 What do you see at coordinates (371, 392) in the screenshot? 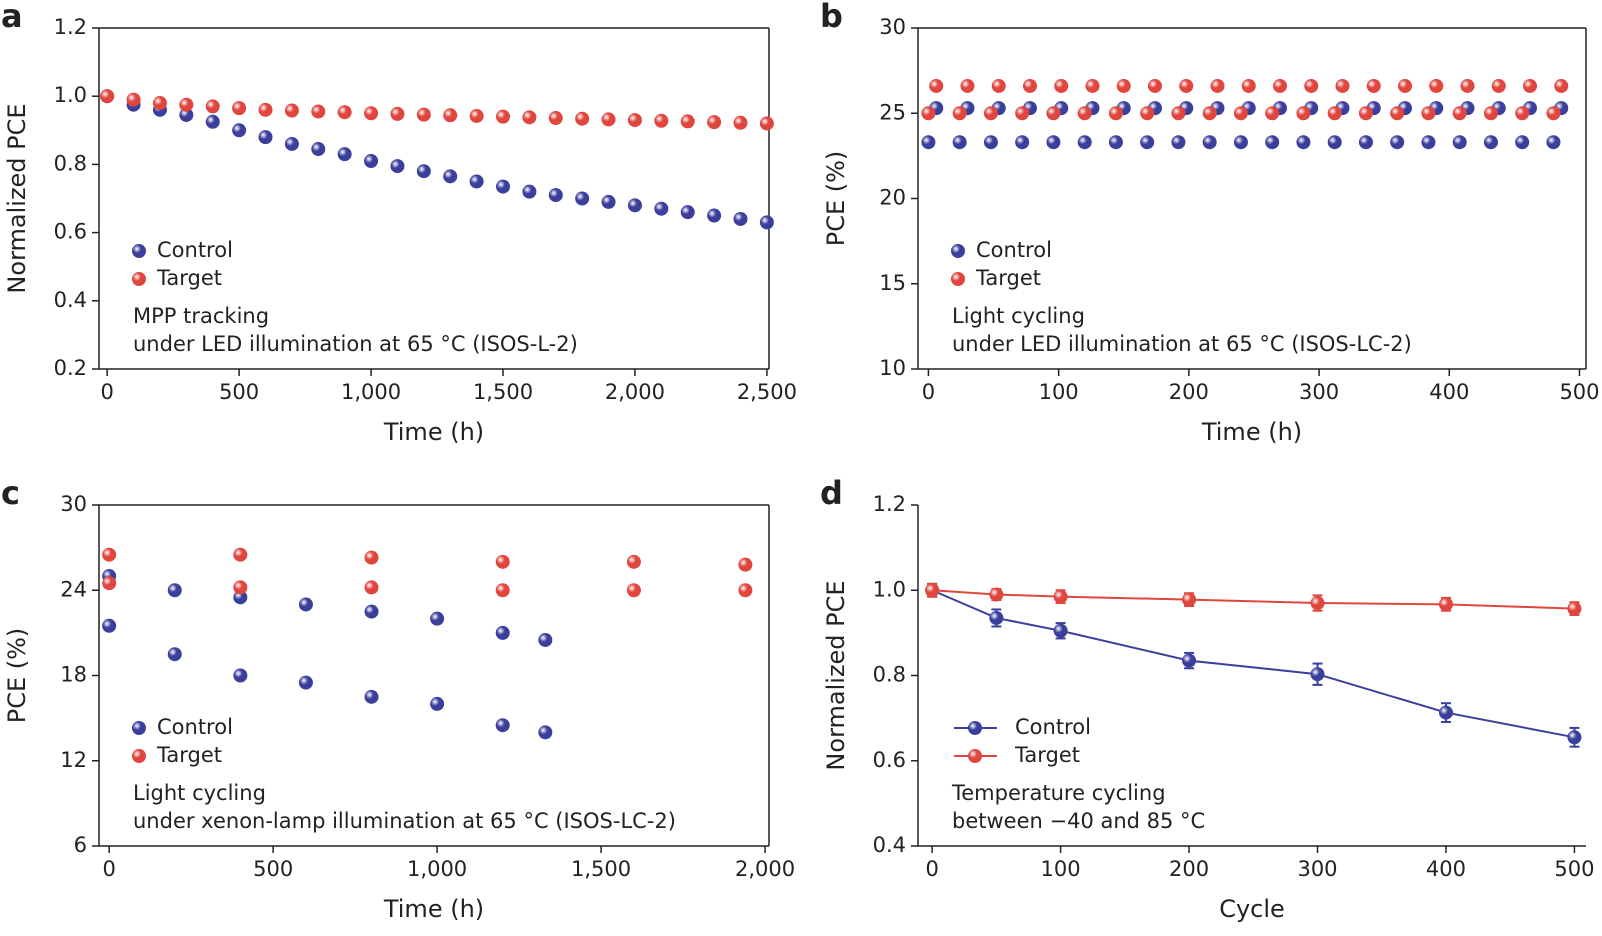
I see `x-tick-label: 1,000` at bounding box center [371, 392].